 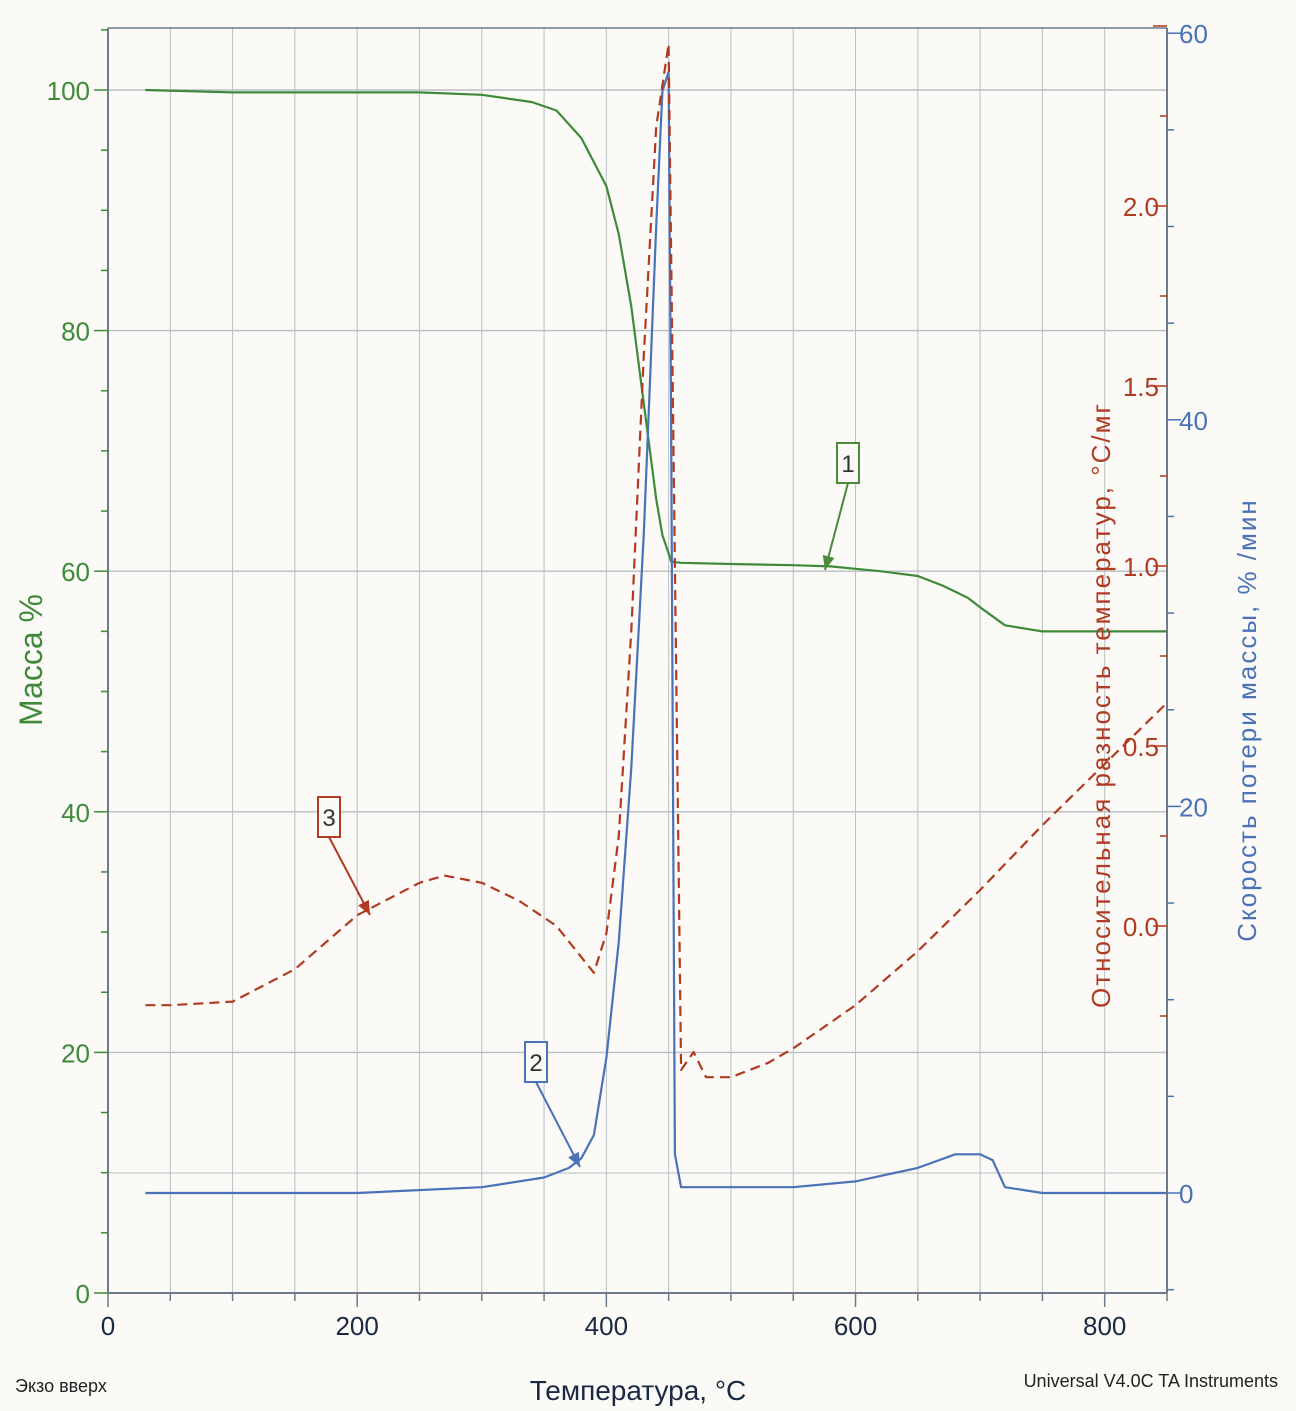 I want to click on y-dta-tick-label: 2.0, so click(x=1141, y=207).